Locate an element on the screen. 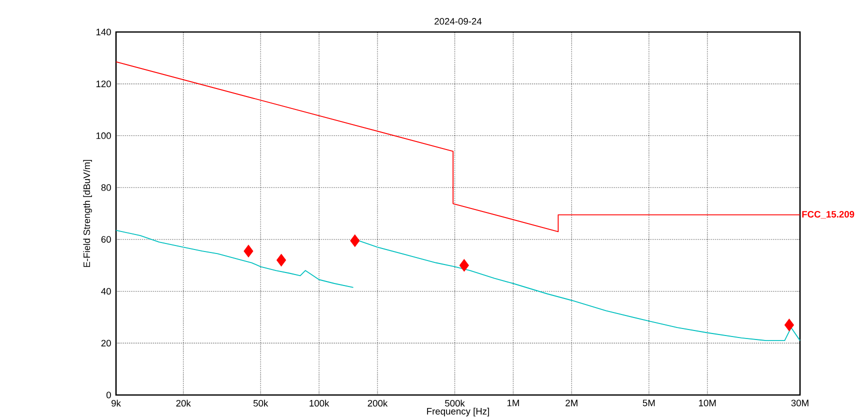 The height and width of the screenshot is (419, 861). x-tick-label: 20k is located at coordinates (183, 403).